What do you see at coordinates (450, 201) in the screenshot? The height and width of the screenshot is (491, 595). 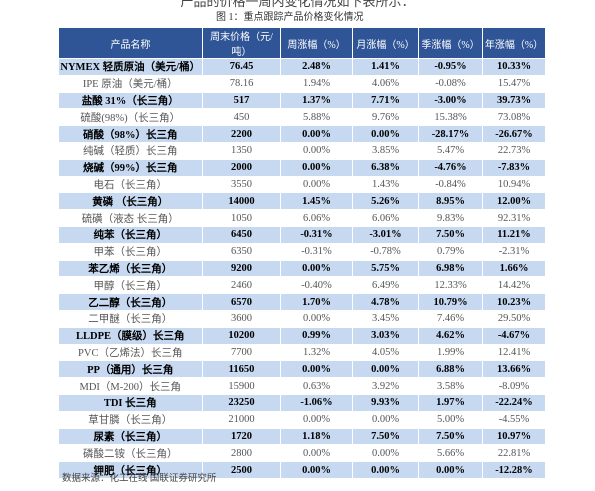 I see `value-cell: 8.95%` at bounding box center [450, 201].